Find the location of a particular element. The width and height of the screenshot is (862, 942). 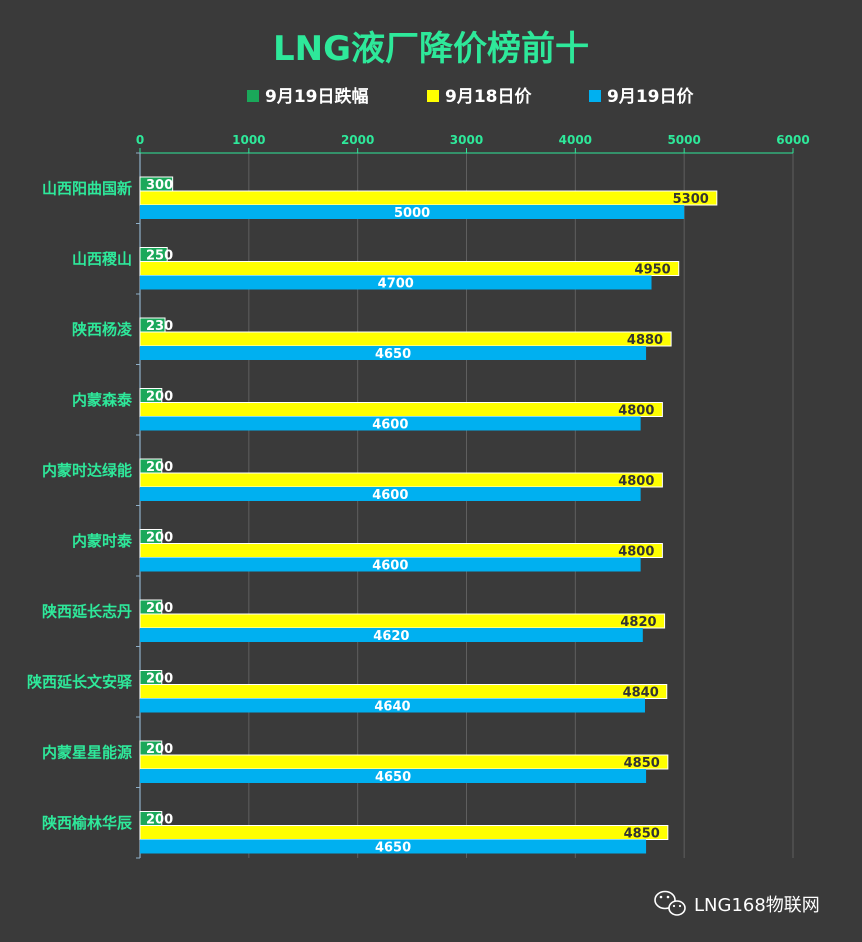

tick-label: 6000 is located at coordinates (792, 140).